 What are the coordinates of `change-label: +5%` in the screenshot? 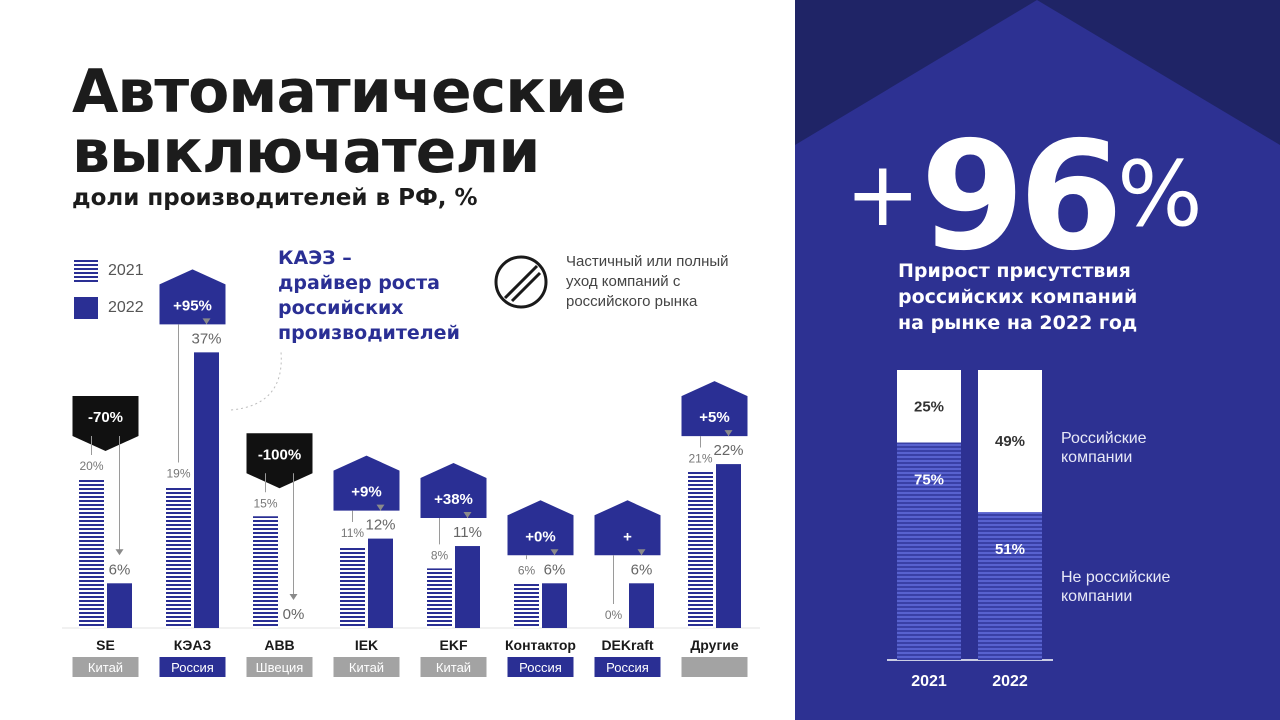 It's located at (714, 417).